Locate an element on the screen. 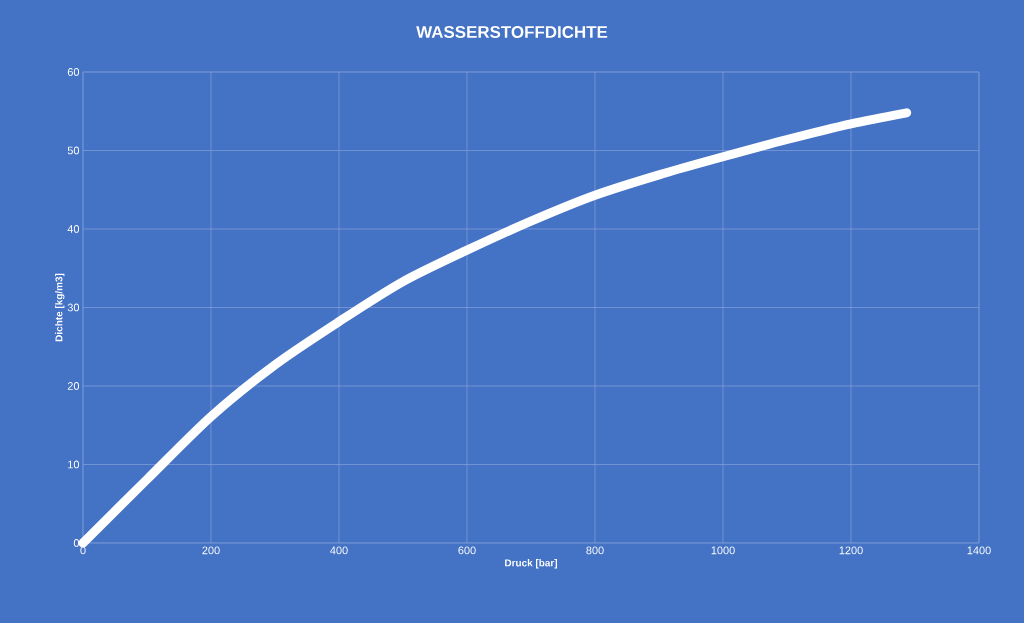 Image resolution: width=1024 pixels, height=623 pixels. y-tick-label: 10 is located at coordinates (74, 464).